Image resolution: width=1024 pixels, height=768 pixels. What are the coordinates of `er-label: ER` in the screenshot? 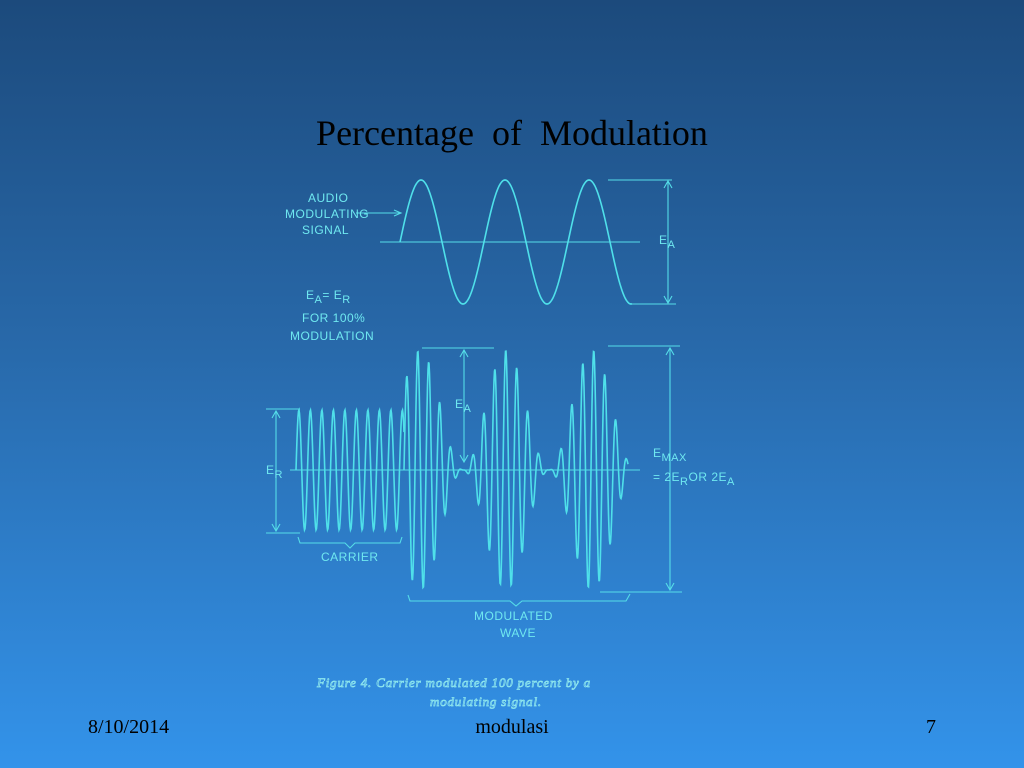 It's located at (274, 472).